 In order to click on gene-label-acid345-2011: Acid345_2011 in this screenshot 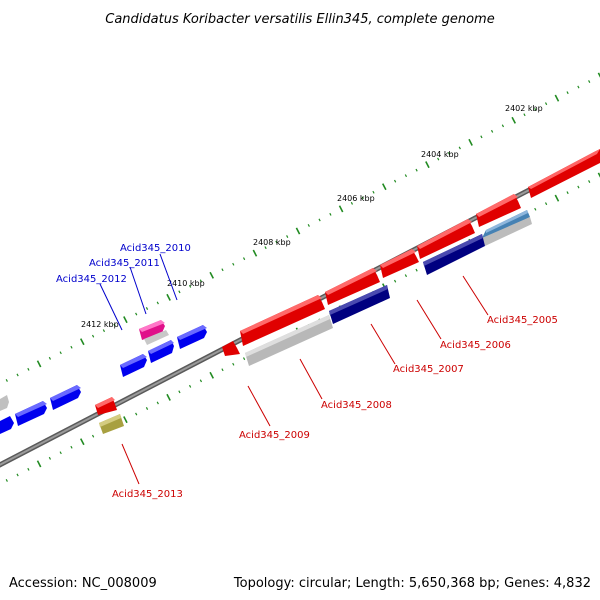, I will do `click(124, 263)`.